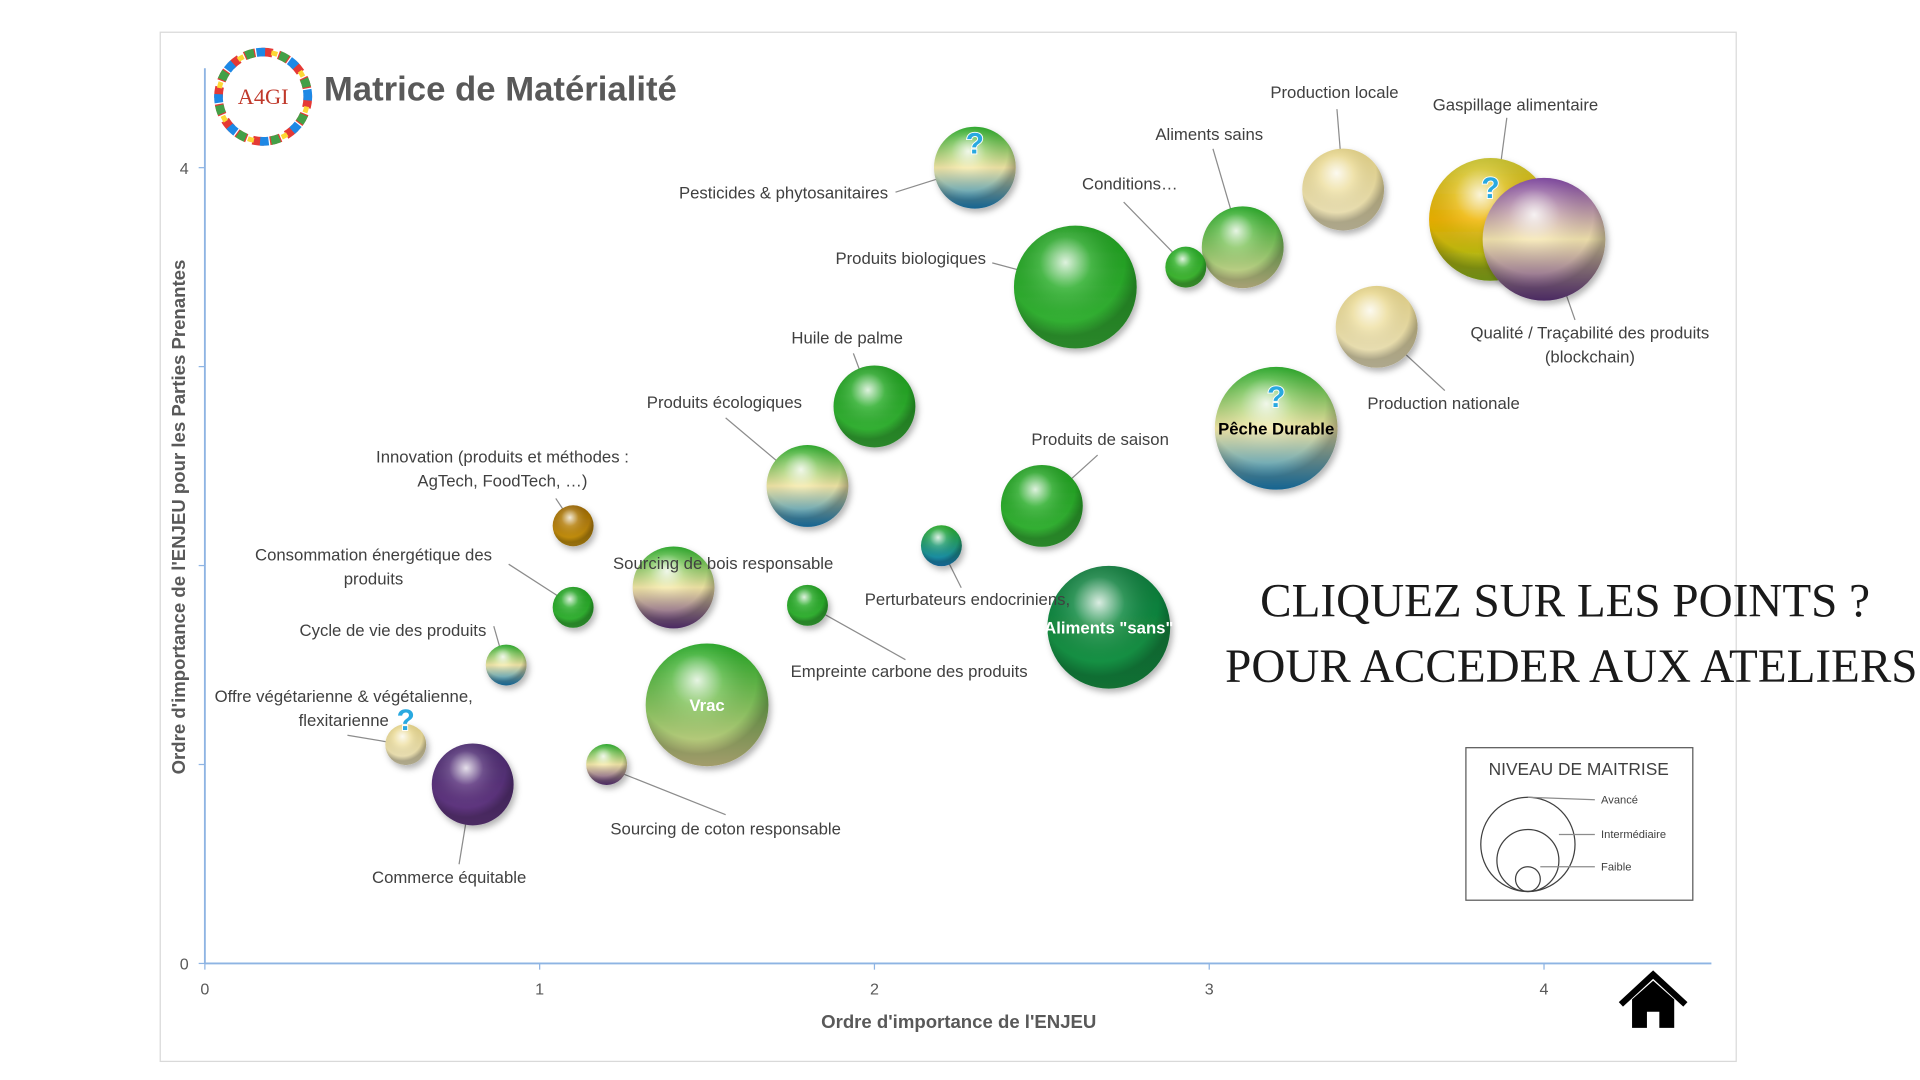  I want to click on point-label: Aliments sains, so click(1209, 134).